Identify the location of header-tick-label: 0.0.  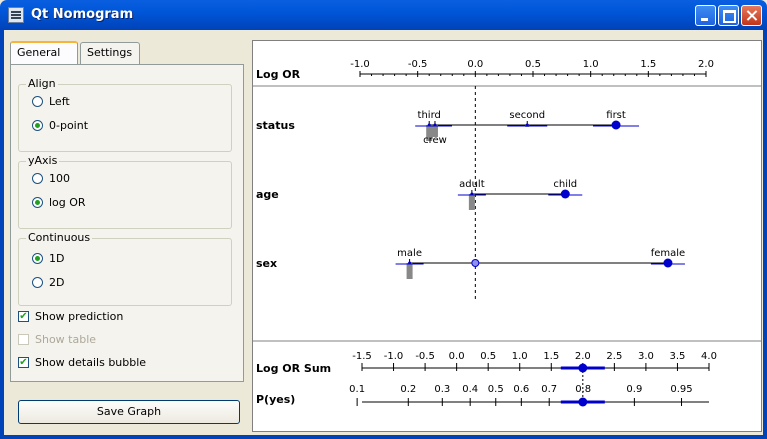
(475, 64).